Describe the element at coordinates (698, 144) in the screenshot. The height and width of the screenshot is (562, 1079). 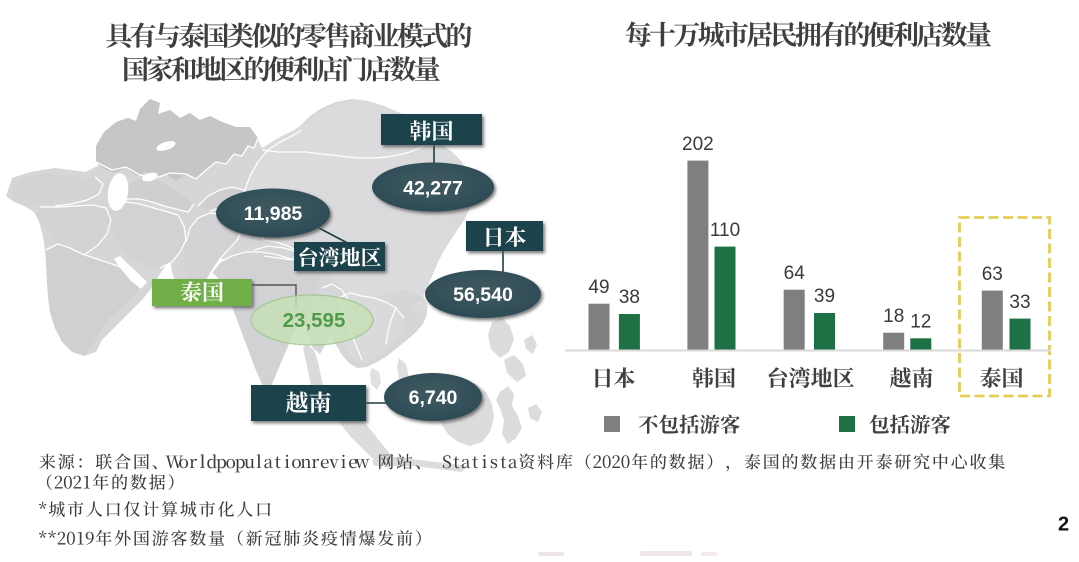
I see `svg-text: 202` at that location.